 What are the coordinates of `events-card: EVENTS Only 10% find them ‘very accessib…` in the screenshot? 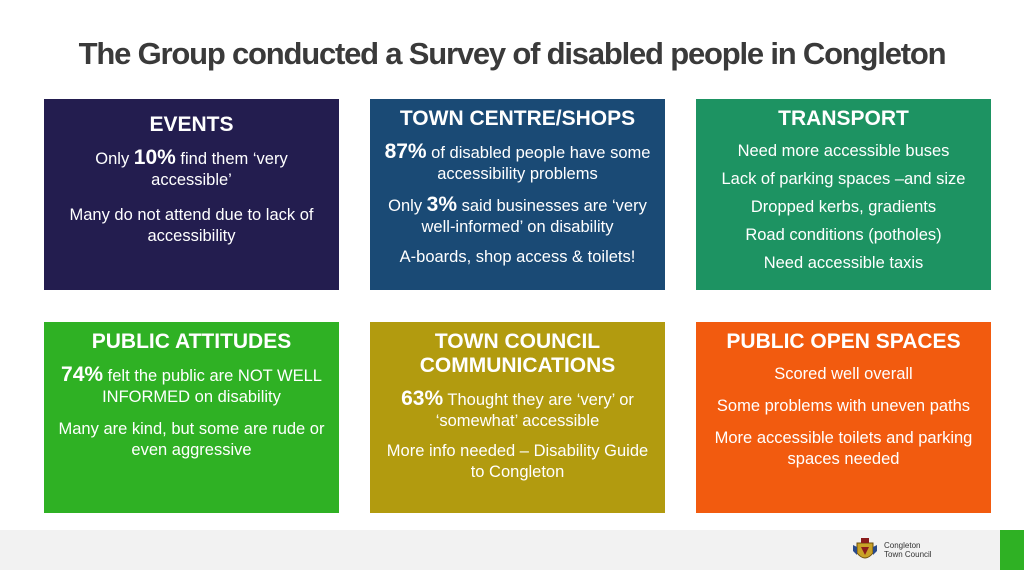 It's located at (191, 194).